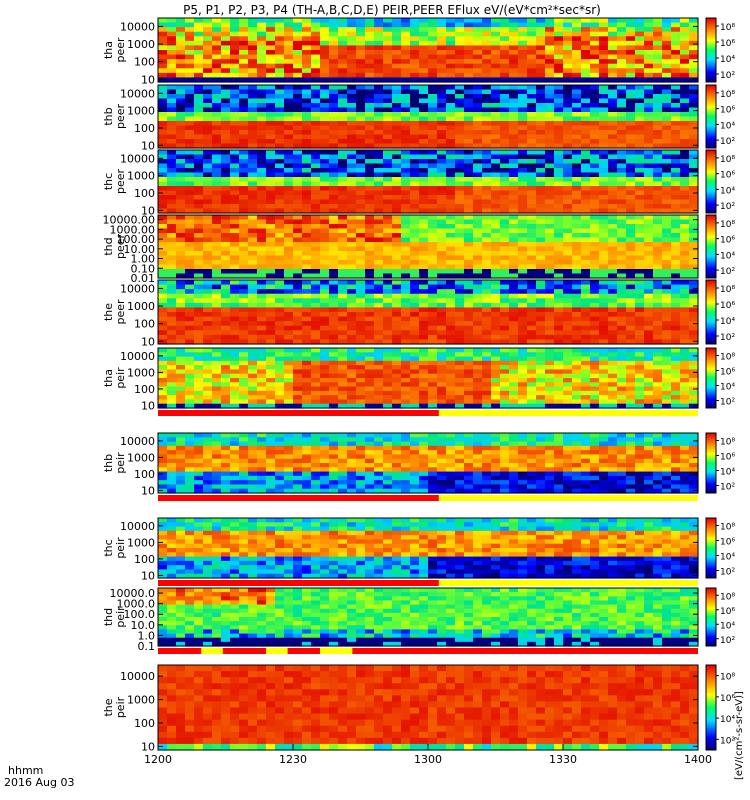  Describe the element at coordinates (428, 181) in the screenshot. I see `panel-frame` at that location.